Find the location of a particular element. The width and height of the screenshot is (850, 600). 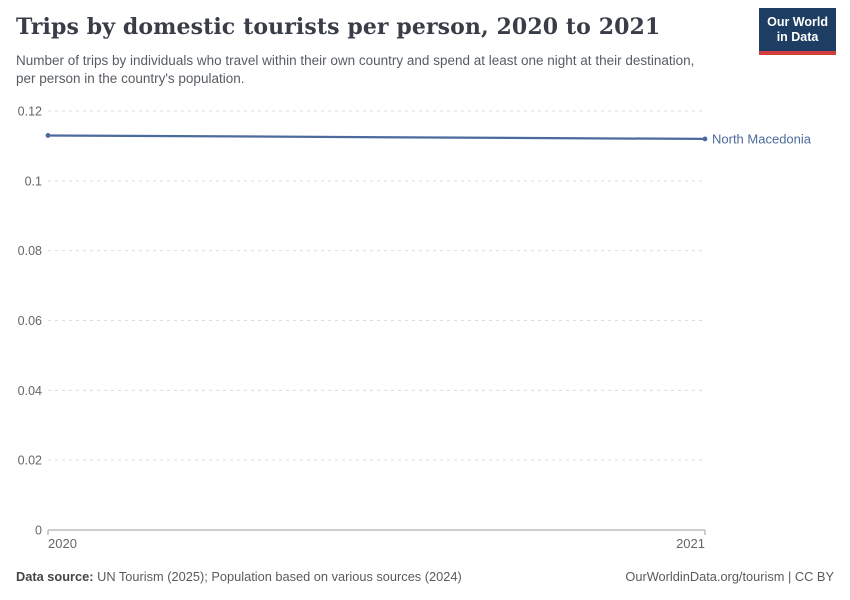

owid-logo: Our World in Data is located at coordinates (797, 31).